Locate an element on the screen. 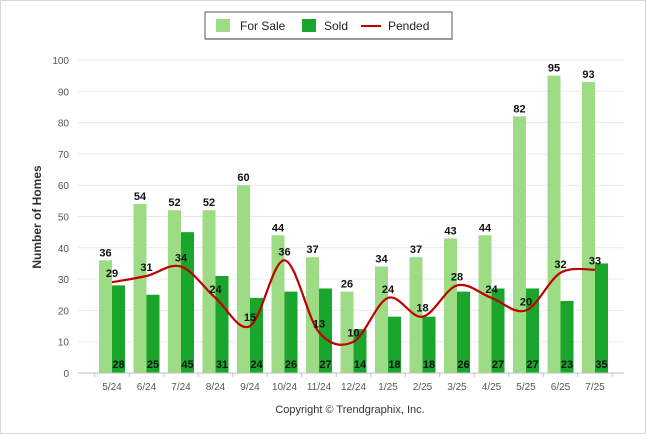 The height and width of the screenshot is (434, 646). label-pended-7-24: 34 is located at coordinates (181, 259).